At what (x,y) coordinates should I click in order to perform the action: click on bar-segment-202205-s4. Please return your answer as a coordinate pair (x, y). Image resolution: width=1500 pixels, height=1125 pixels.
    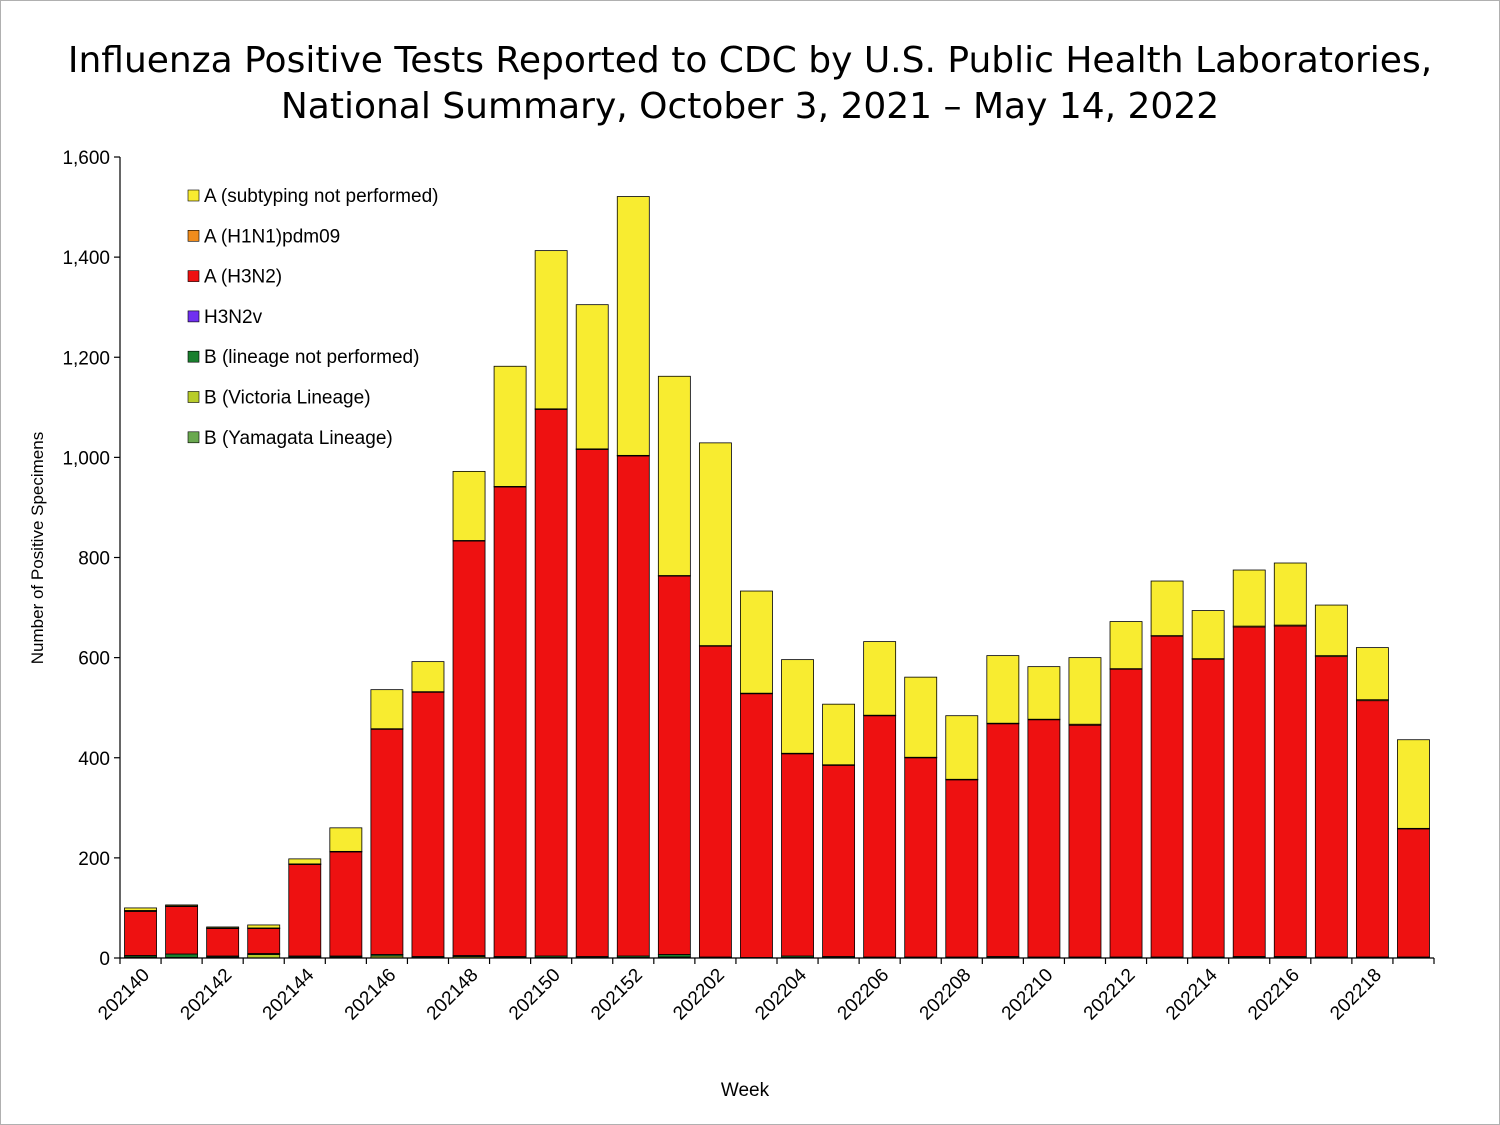
    Looking at the image, I should click on (839, 860).